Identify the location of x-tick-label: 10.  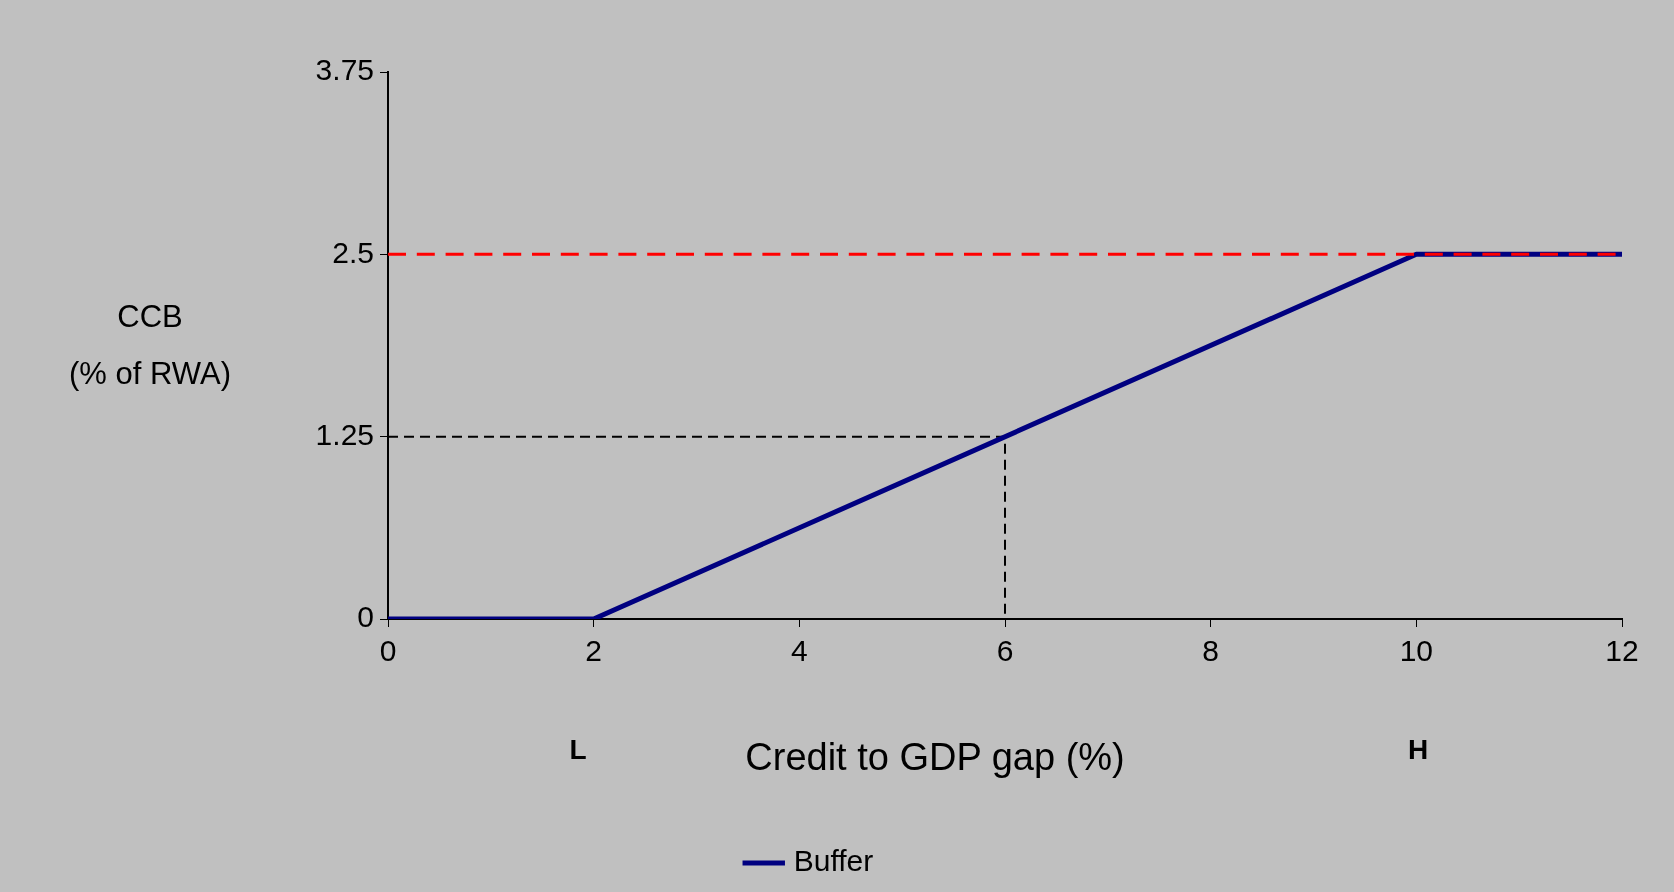
(1416, 651).